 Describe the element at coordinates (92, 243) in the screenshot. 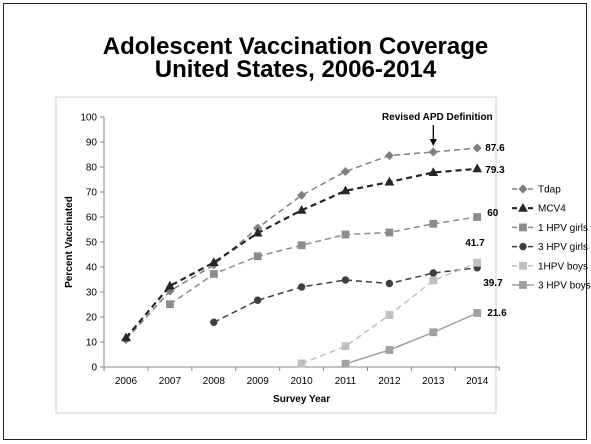

I see `y-tick-label: 50` at that location.